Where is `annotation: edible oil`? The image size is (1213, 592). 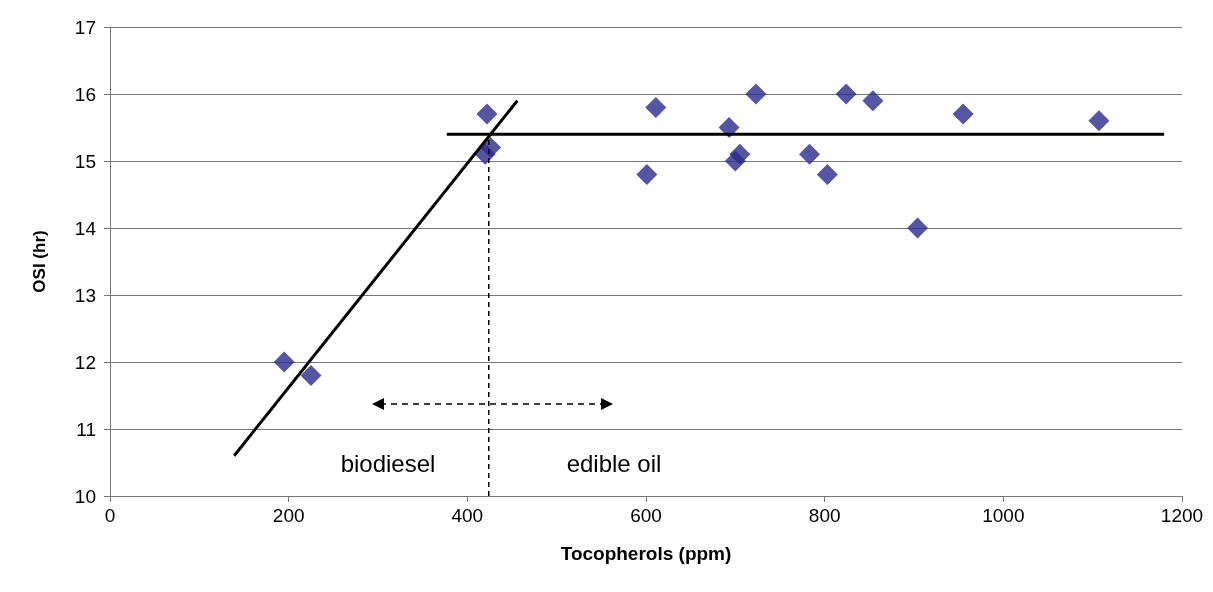 annotation: edible oil is located at coordinates (614, 463).